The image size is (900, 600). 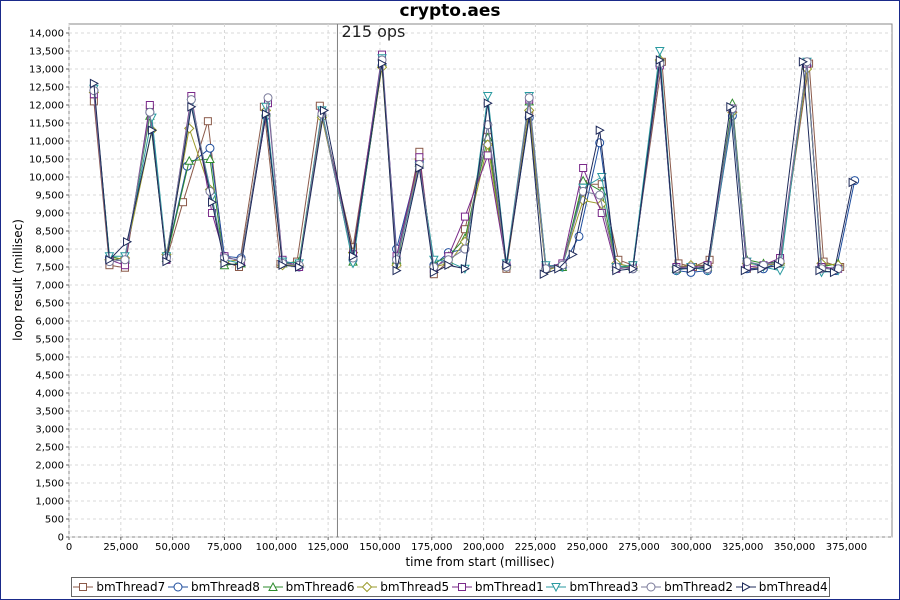 What do you see at coordinates (638, 547) in the screenshot?
I see `x-tick-label: 275,000` at bounding box center [638, 547].